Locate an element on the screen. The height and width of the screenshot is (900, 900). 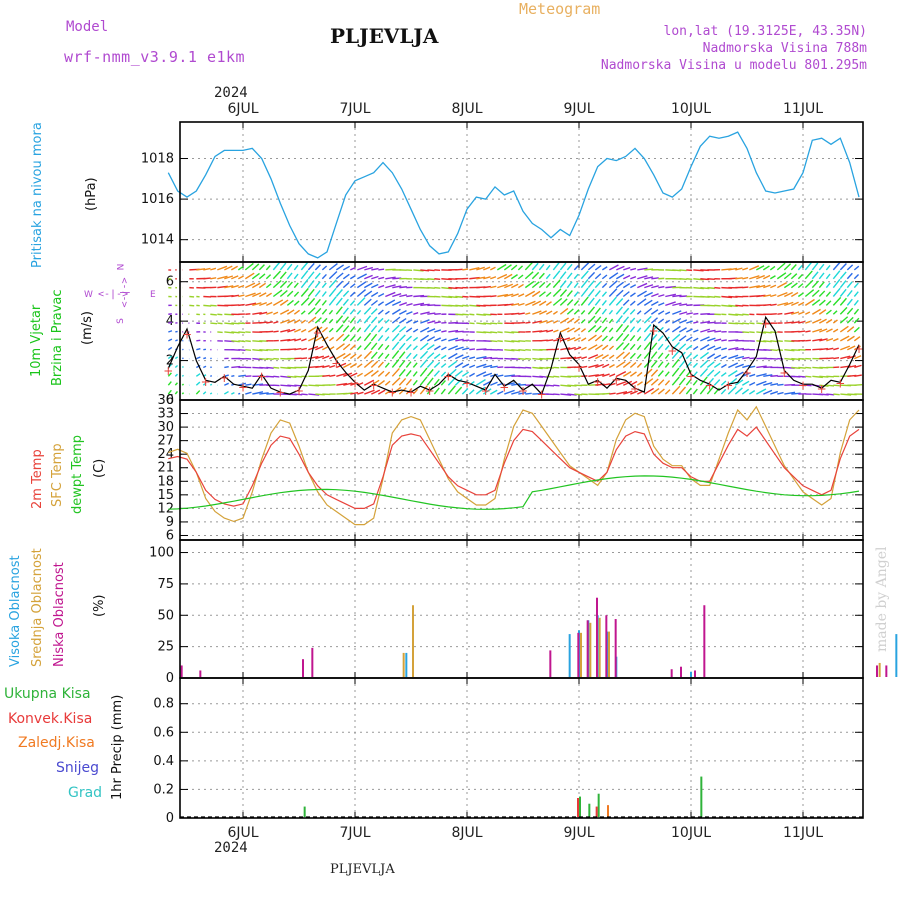
ytick-label: 9 is located at coordinates (170, 522).